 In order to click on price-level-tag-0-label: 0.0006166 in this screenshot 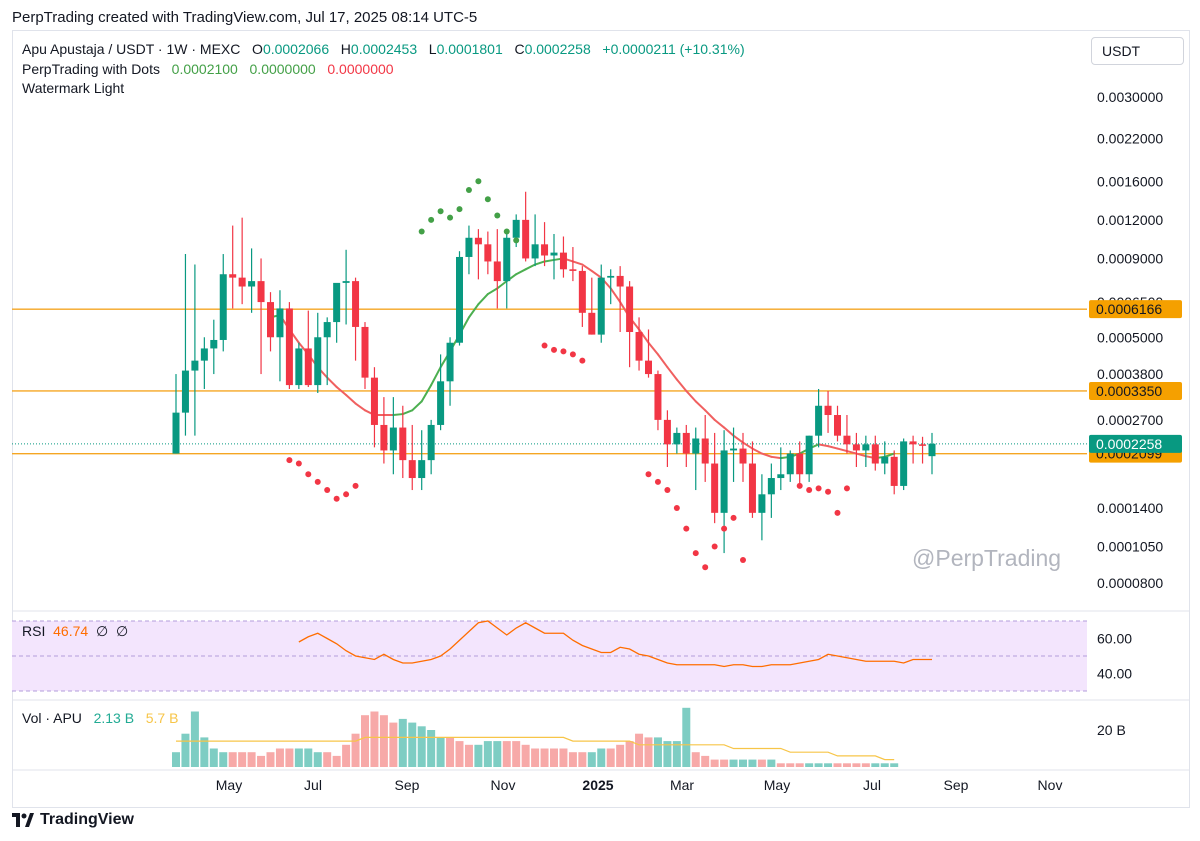, I will do `click(1129, 309)`.